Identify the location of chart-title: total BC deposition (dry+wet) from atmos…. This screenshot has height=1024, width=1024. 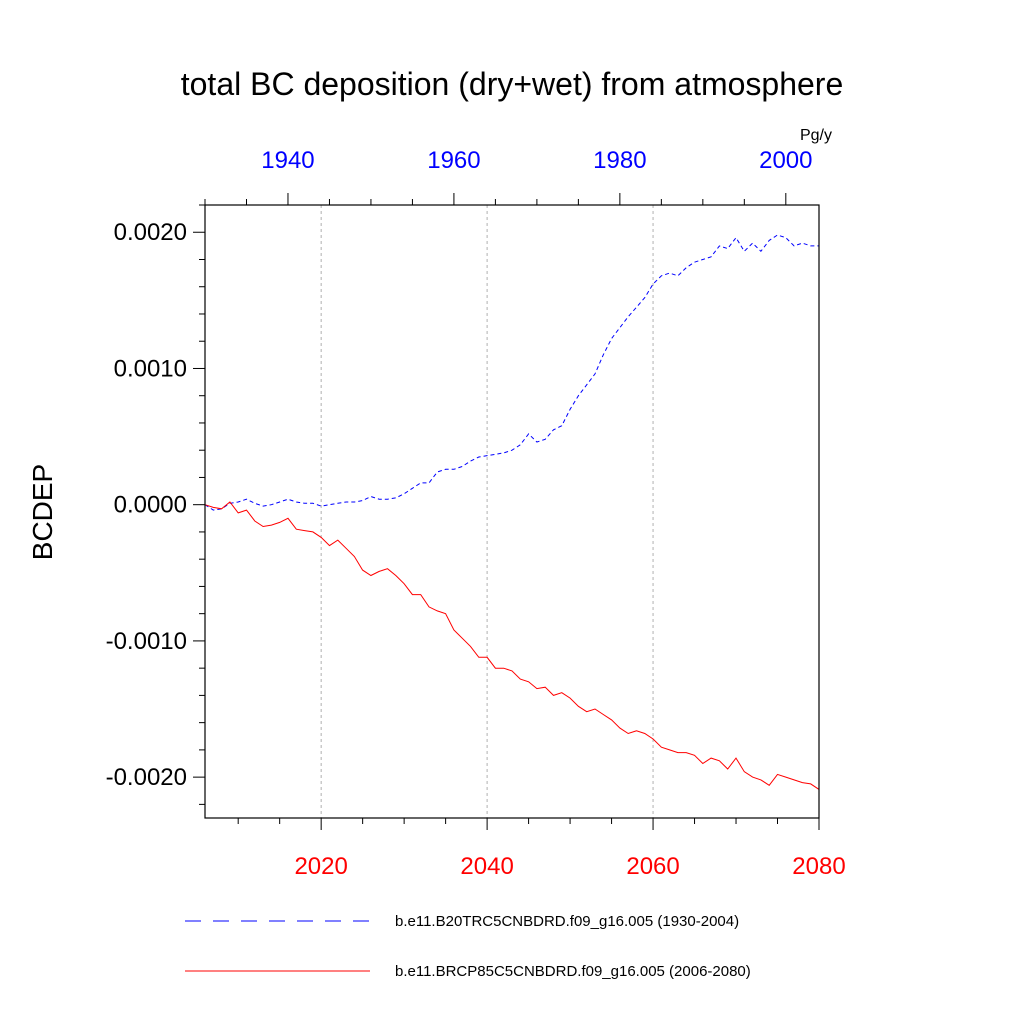
(512, 84).